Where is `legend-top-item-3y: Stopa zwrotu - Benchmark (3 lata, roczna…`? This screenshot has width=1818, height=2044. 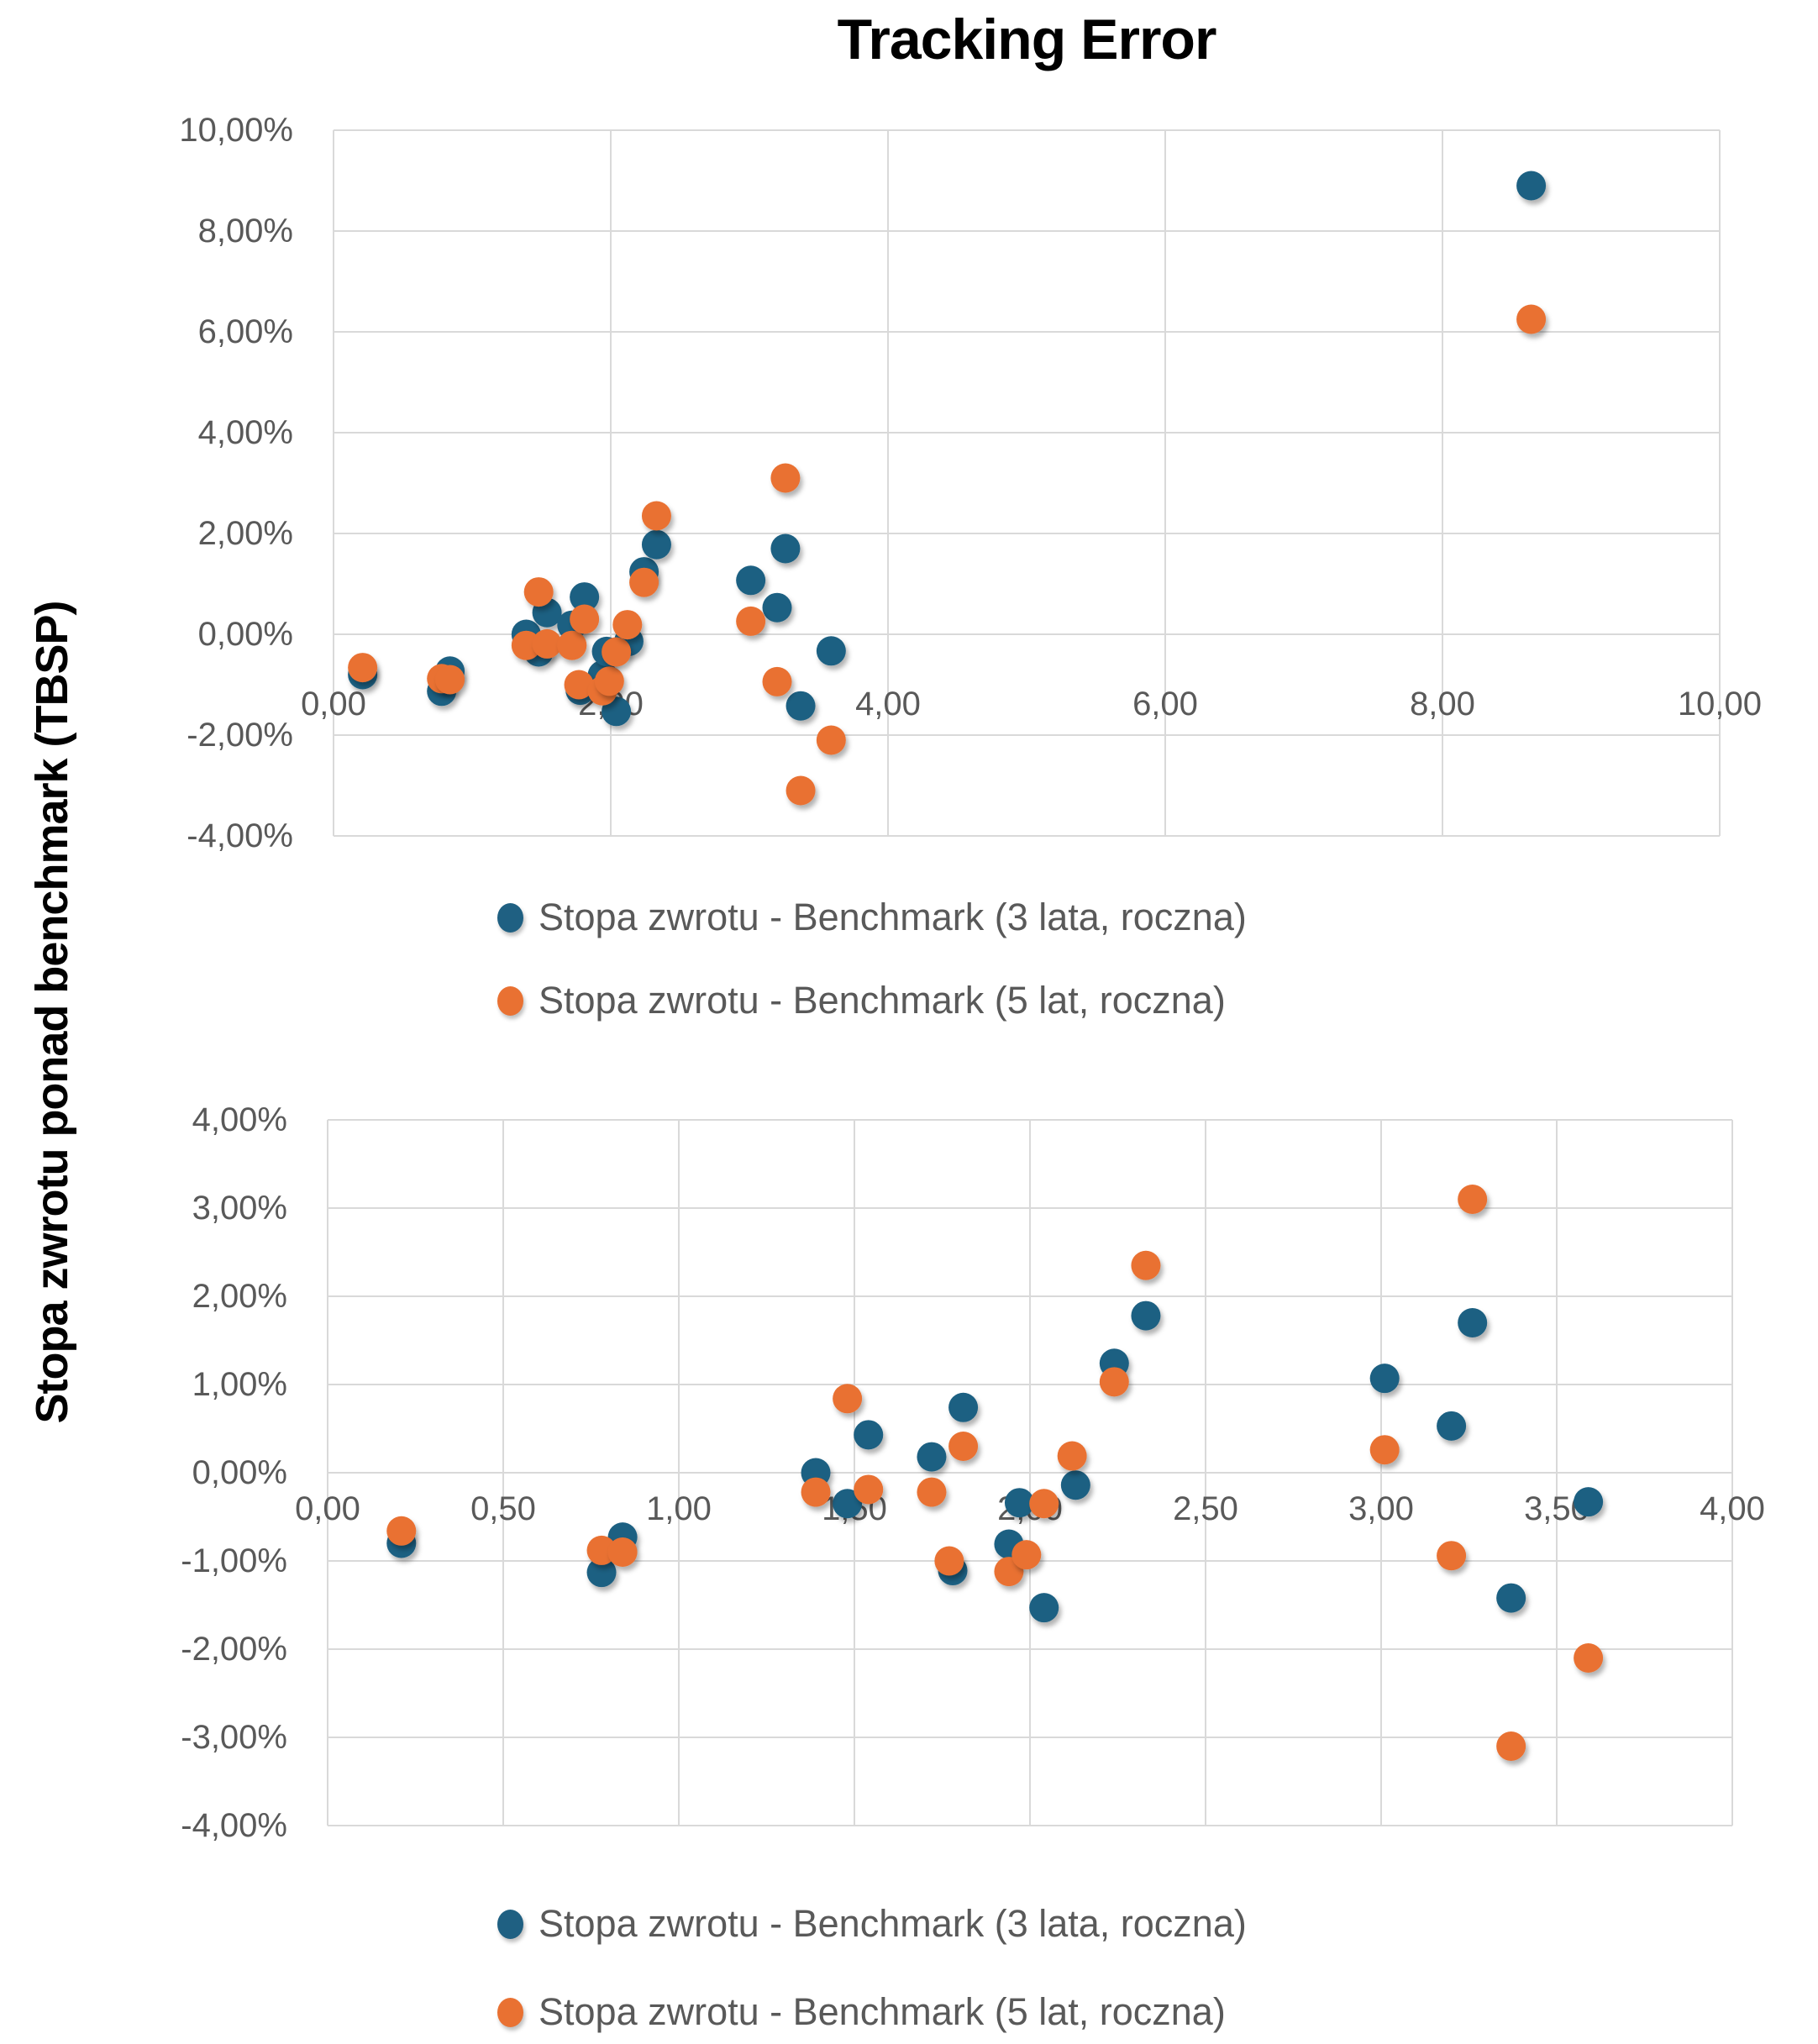 legend-top-item-3y: Stopa zwrotu - Benchmark (3 lata, roczna… is located at coordinates (872, 917).